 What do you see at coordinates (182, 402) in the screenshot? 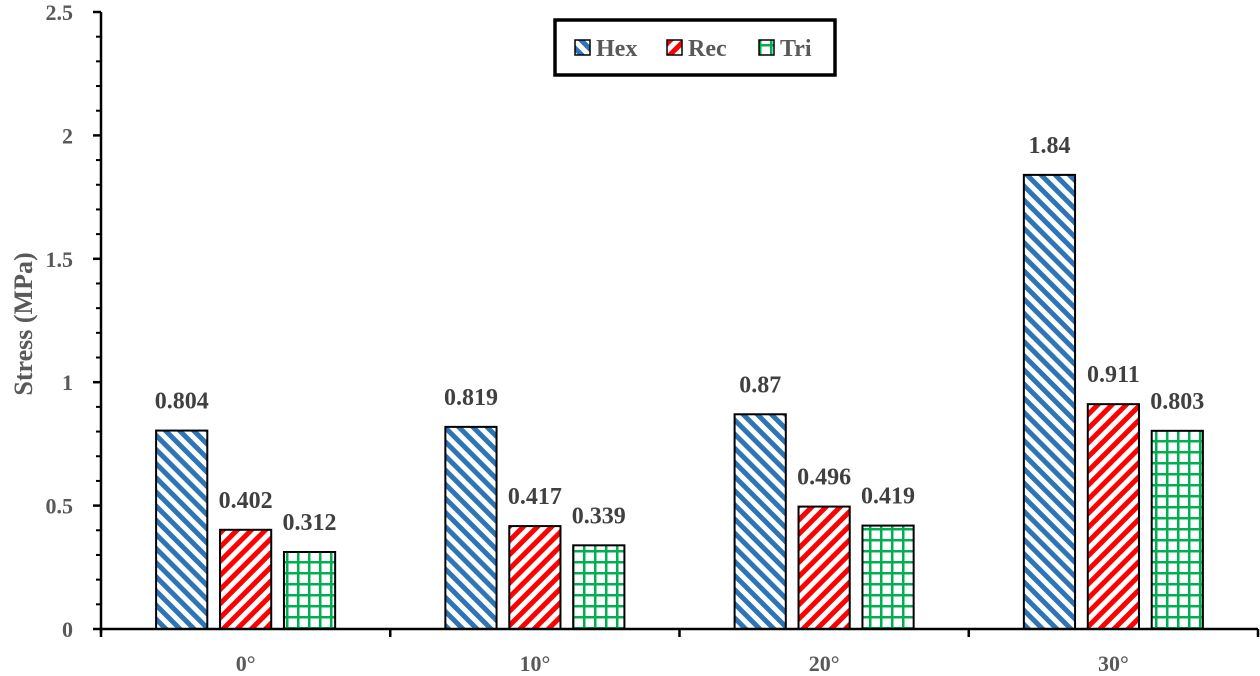
I see `data-label: 0.804` at bounding box center [182, 402].